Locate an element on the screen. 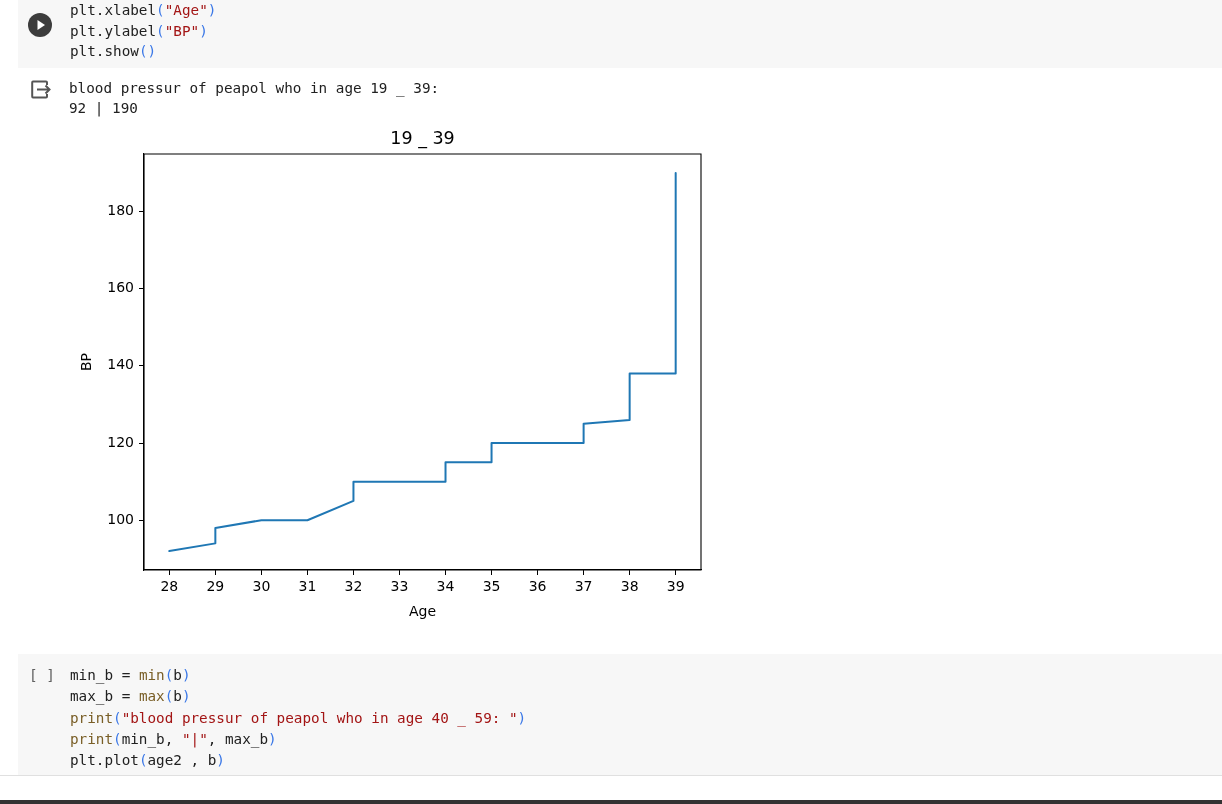 This screenshot has height=804, width=1222. text: plt.plot(age2 , b) is located at coordinates (147, 760).